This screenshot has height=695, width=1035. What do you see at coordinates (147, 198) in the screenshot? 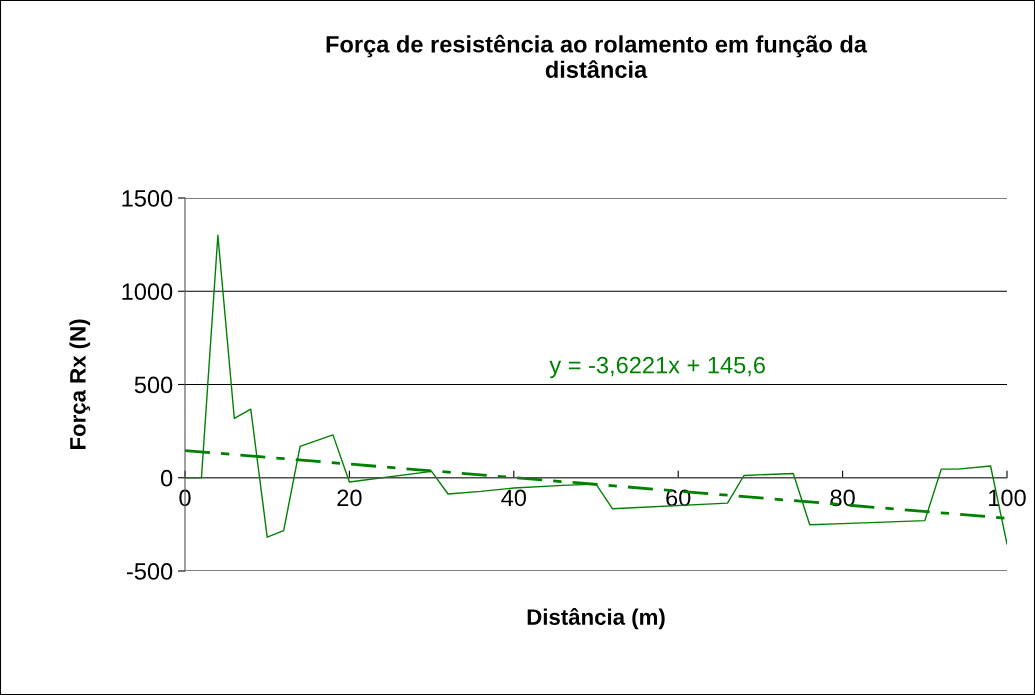
I see `y-tick-label: 1500` at bounding box center [147, 198].